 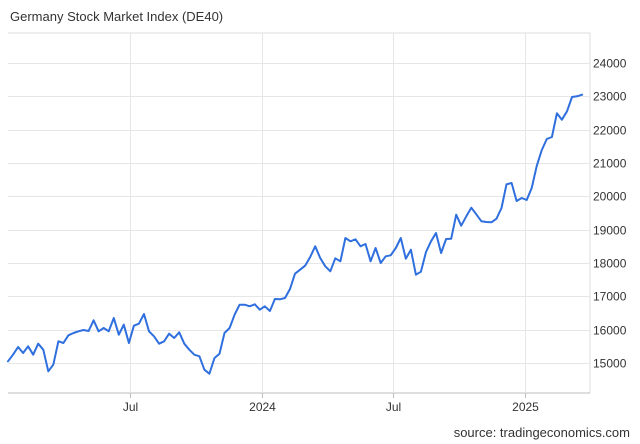 I want to click on x-tick-label: 2025, so click(x=525, y=407).